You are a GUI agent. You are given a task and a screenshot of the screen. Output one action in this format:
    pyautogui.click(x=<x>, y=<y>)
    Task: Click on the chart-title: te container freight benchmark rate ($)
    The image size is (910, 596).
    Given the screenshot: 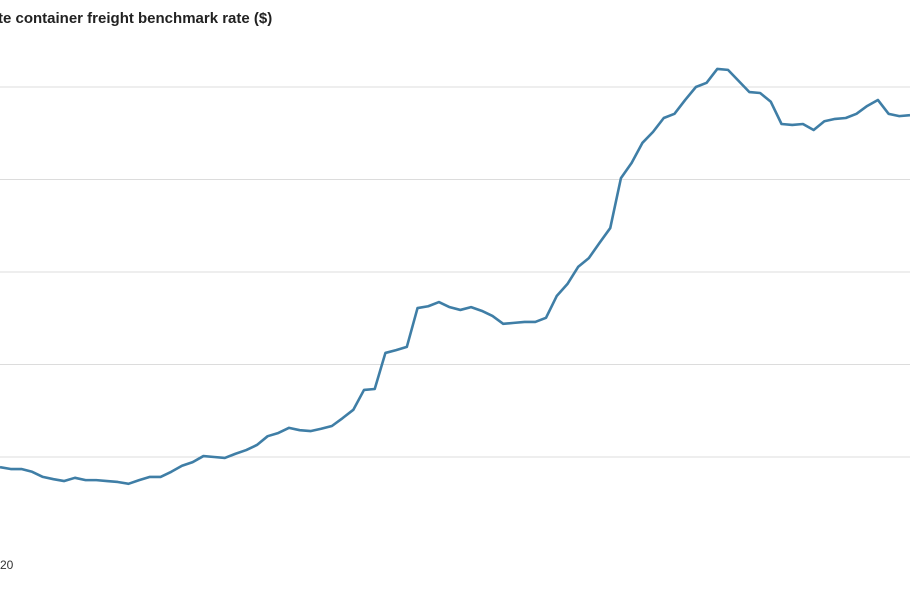 What is the action you would take?
    pyautogui.click(x=136, y=18)
    